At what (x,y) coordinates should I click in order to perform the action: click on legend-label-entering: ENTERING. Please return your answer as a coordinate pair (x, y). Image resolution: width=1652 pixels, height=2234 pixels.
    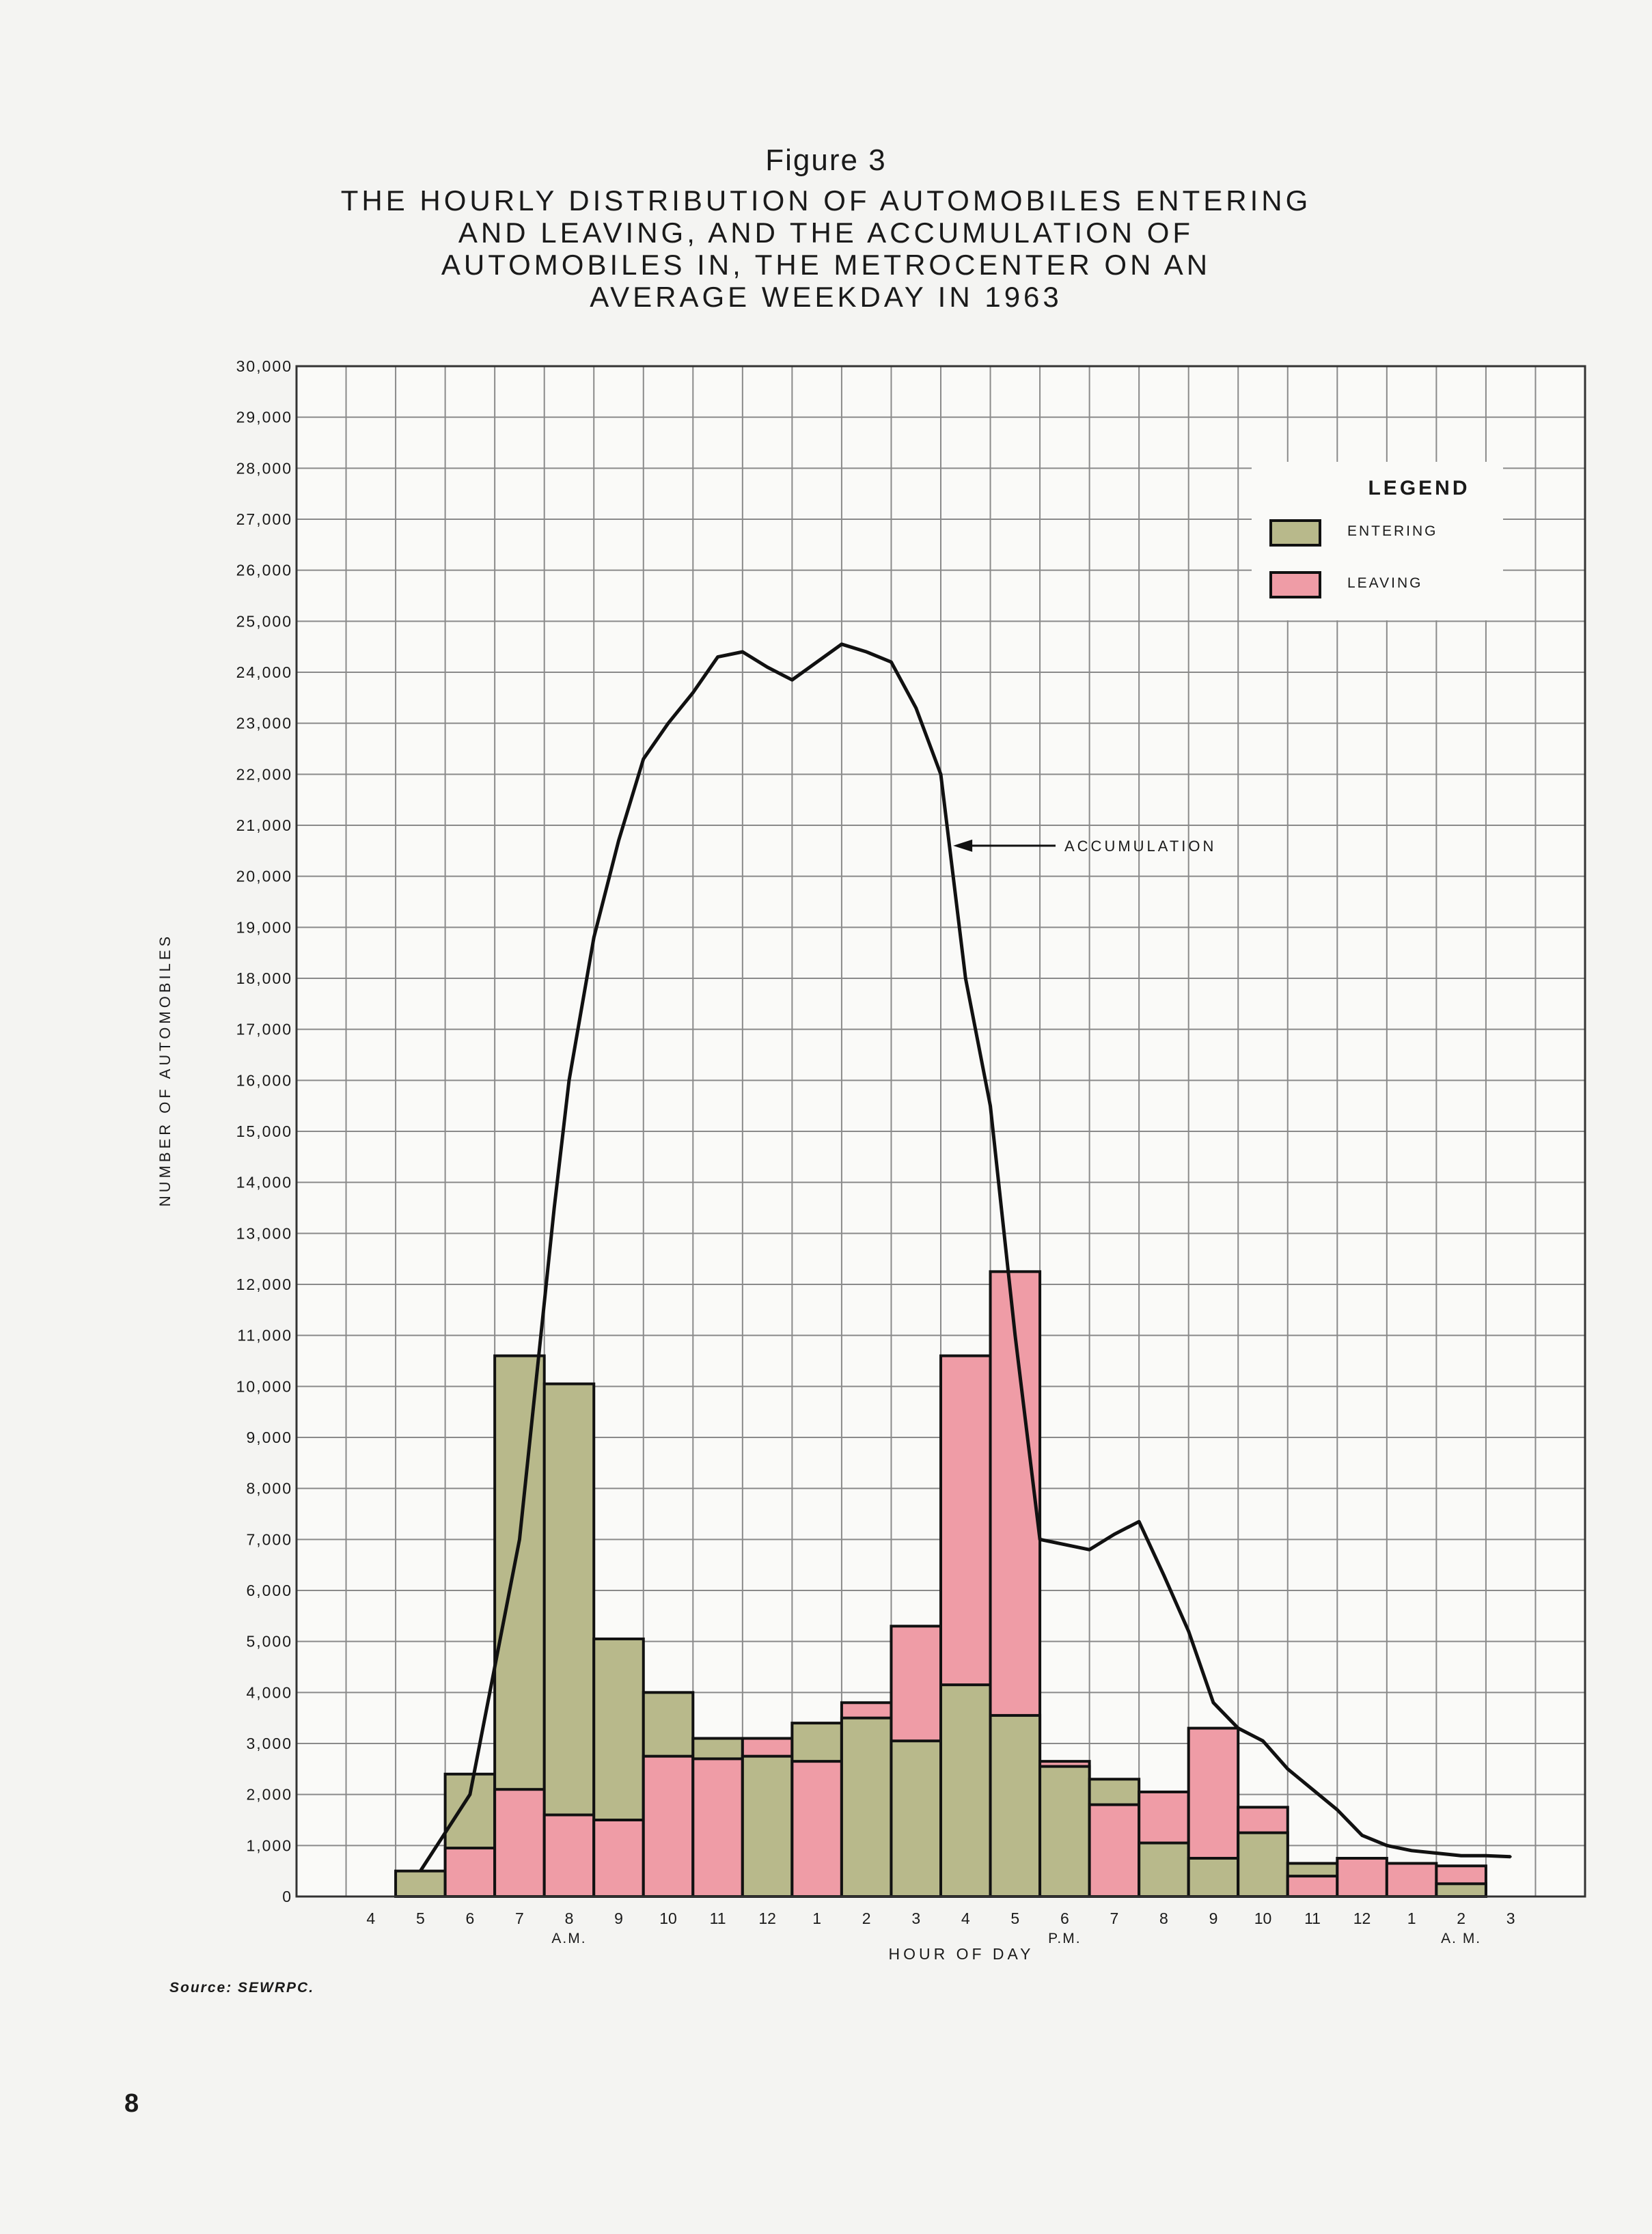
    Looking at the image, I should click on (1392, 531).